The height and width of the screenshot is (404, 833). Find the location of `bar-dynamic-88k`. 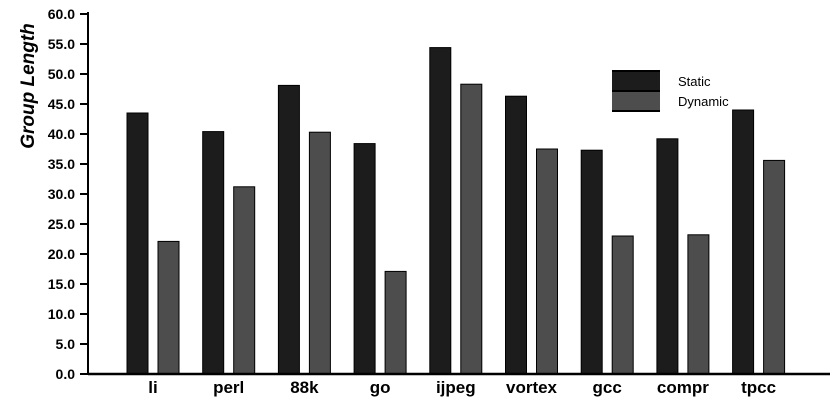

bar-dynamic-88k is located at coordinates (319, 253).